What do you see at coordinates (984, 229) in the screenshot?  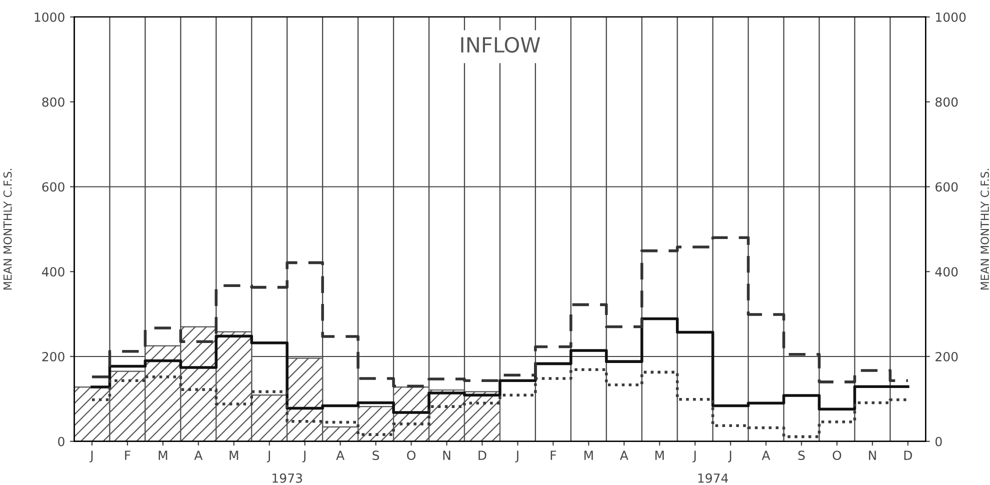 I see `y2-axis-title: MEAN MONTHLY C.F.S.` at bounding box center [984, 229].